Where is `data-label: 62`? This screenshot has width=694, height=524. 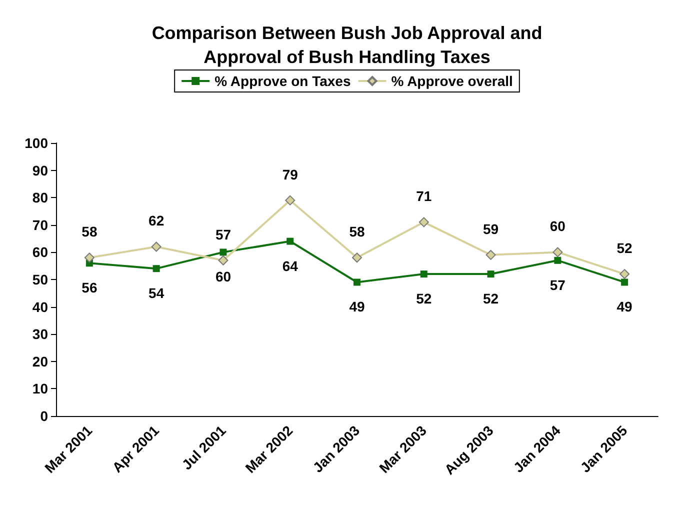
data-label: 62 is located at coordinates (156, 220).